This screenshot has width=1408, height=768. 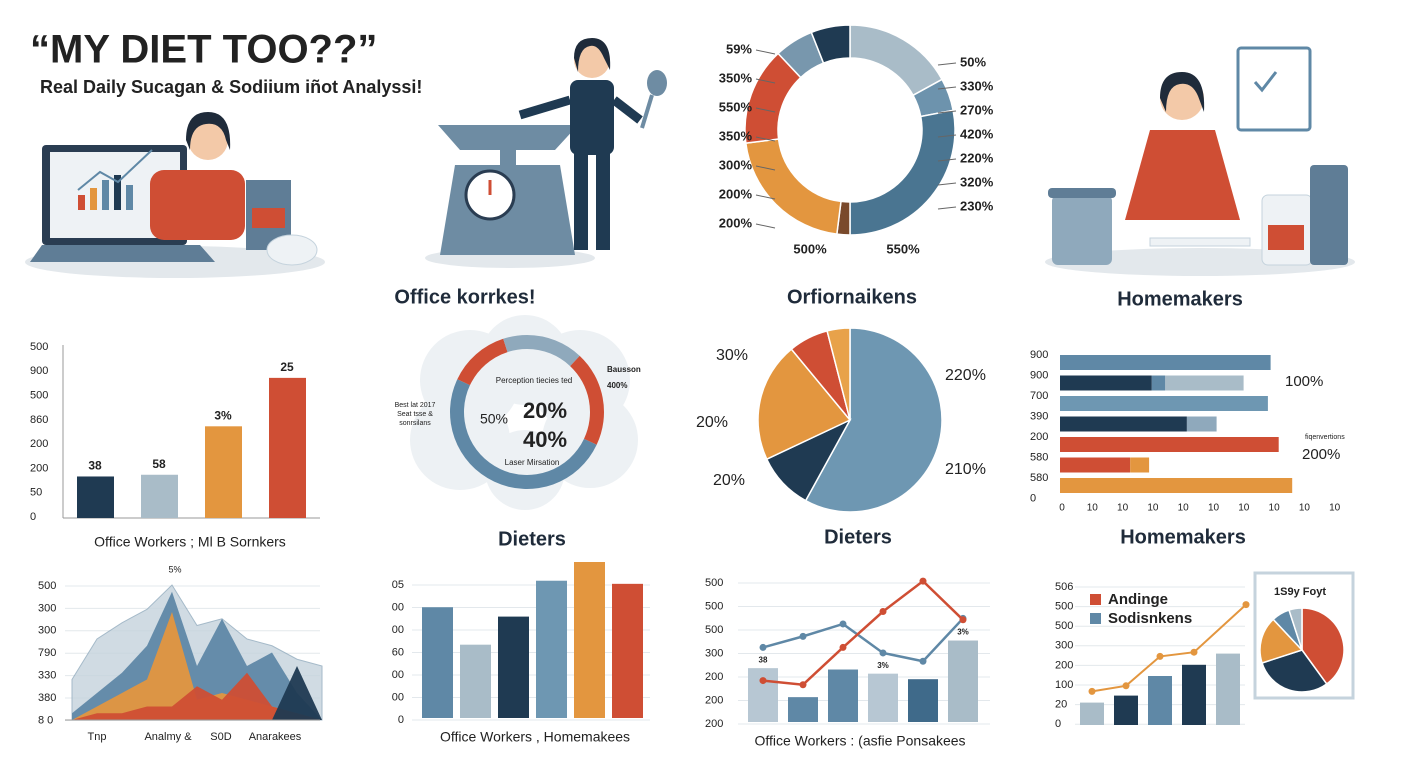 What do you see at coordinates (1138, 599) in the screenshot?
I see `legend-label: Andinge` at bounding box center [1138, 599].